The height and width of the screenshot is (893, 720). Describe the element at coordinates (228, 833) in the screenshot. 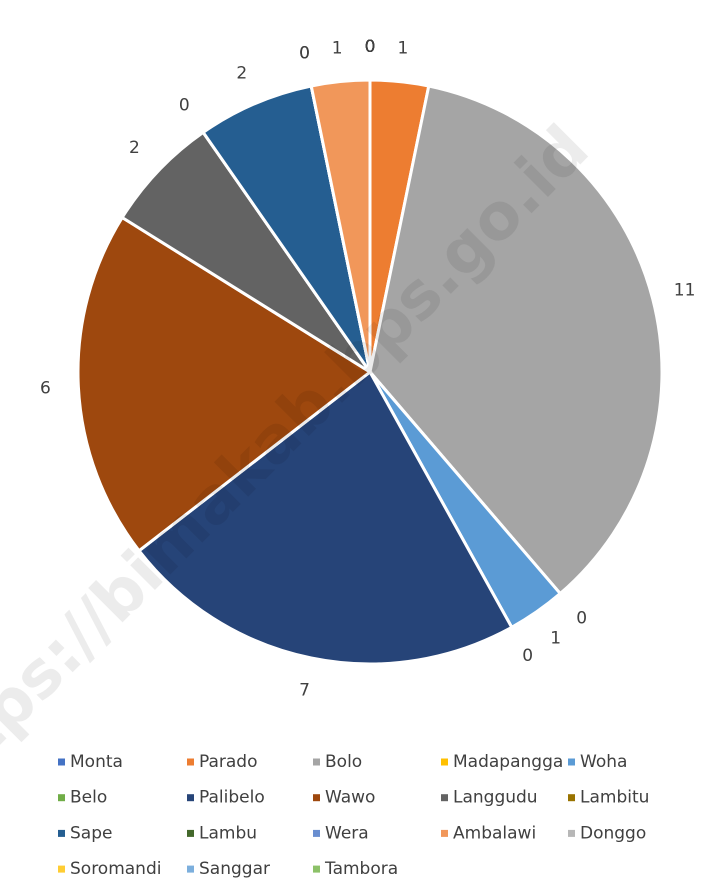

I see `legend-label: Lambu` at that location.